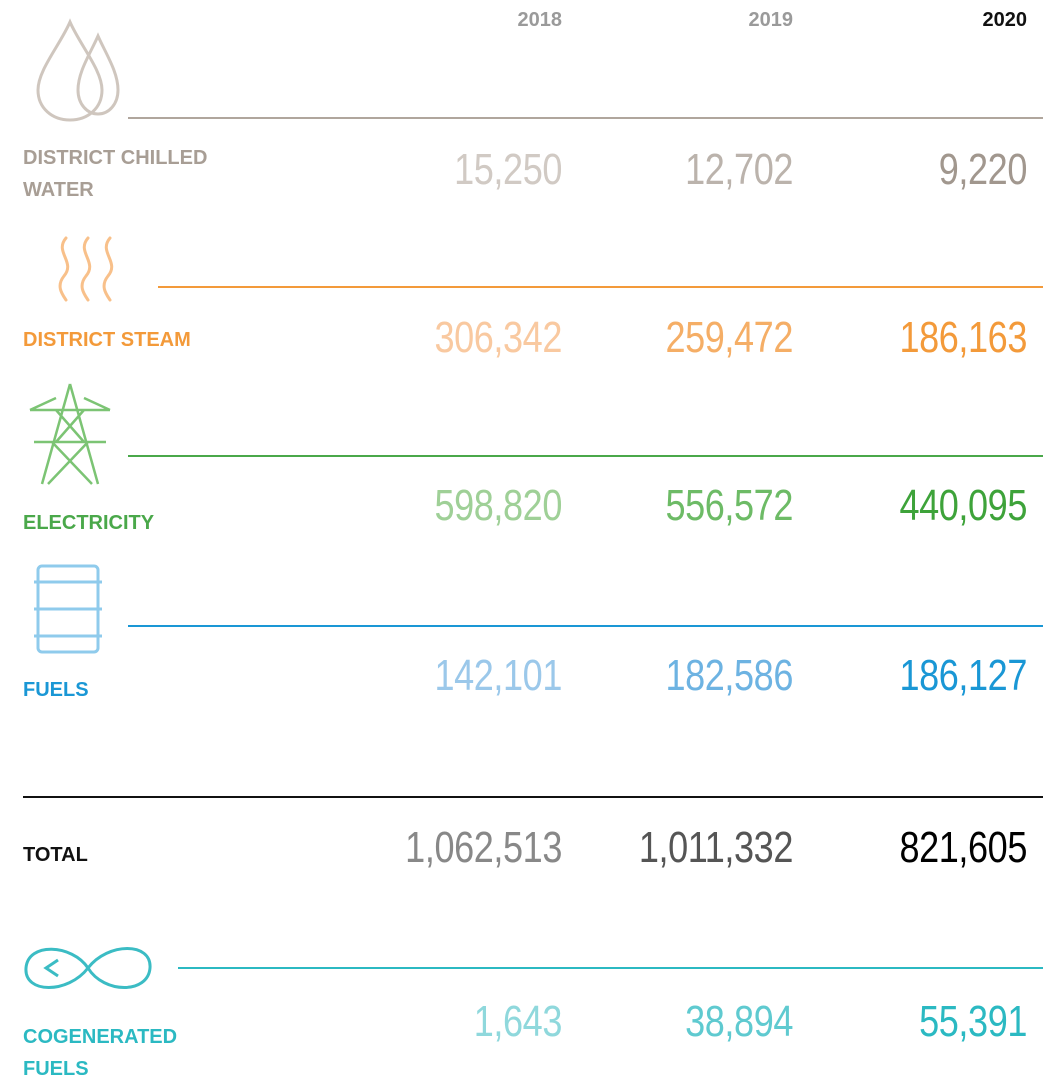  What do you see at coordinates (498, 675) in the screenshot?
I see `row-value: 142,101` at bounding box center [498, 675].